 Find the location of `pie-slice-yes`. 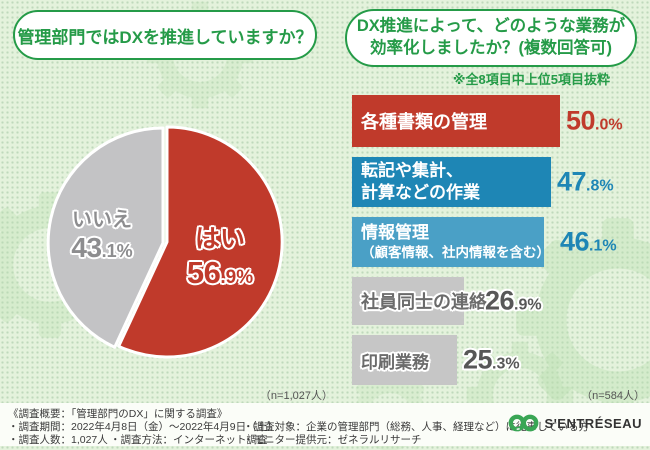

pie-slice-yes is located at coordinates (200, 242).